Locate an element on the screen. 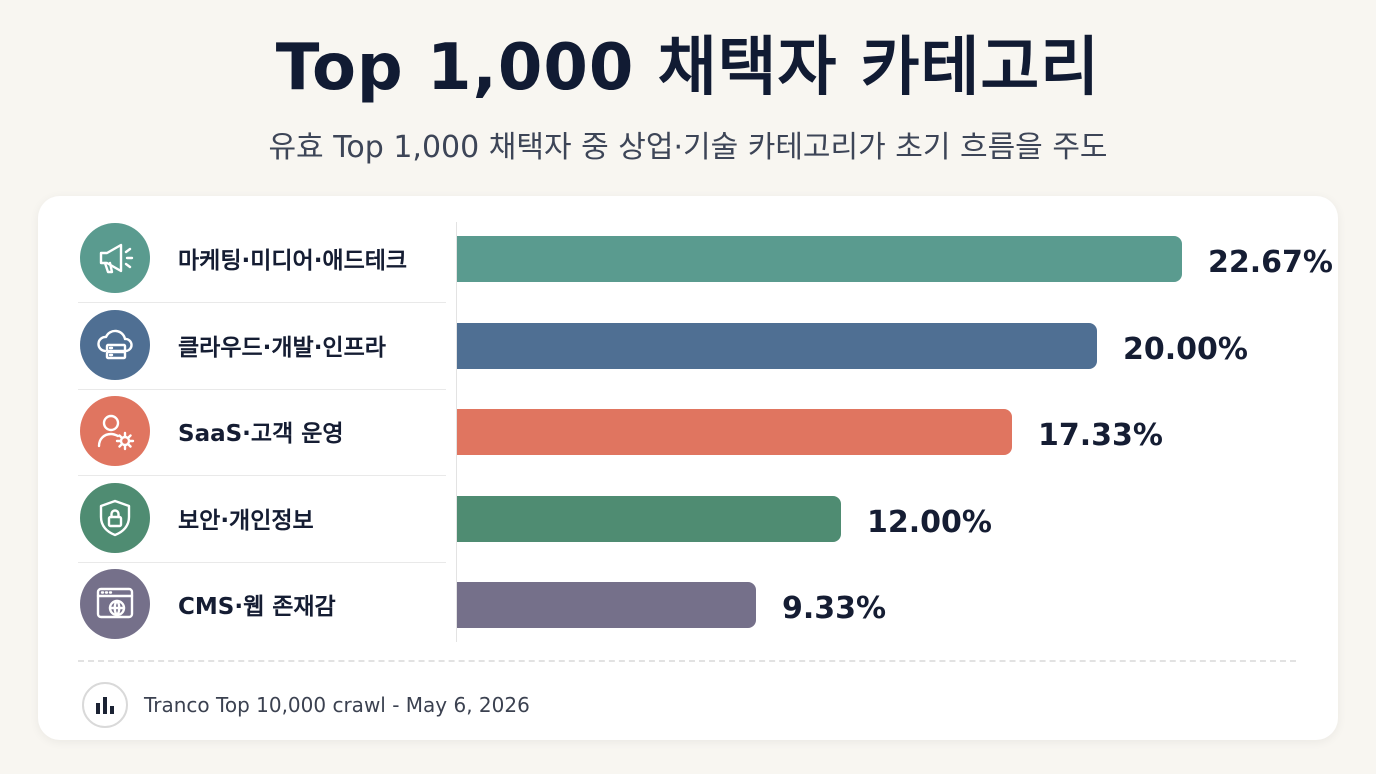 The width and height of the screenshot is (1376, 774). category-row: 마케팅·미디어·애드테크 is located at coordinates (265, 258).